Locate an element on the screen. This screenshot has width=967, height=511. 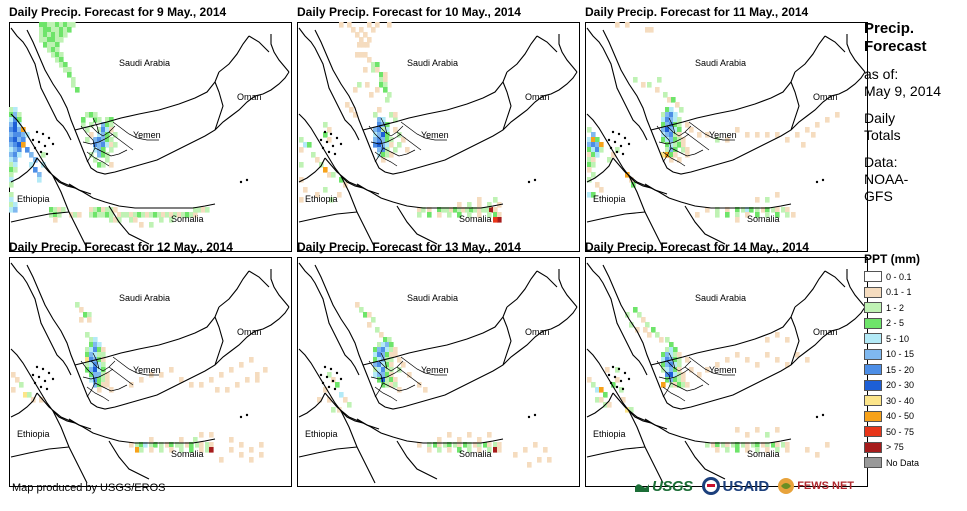
legend-item: 20 - 30 is located at coordinates (892, 386).